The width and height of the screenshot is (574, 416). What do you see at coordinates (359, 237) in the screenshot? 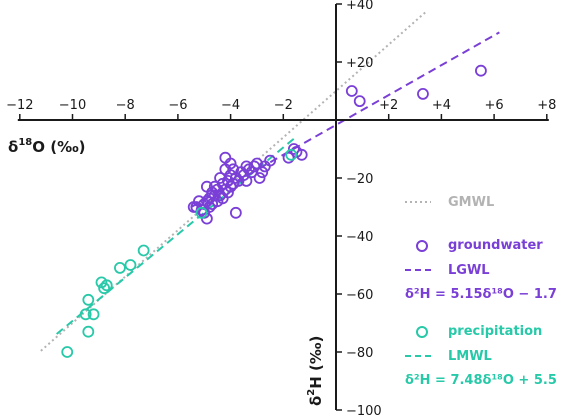
I see `y-tick-label: −40` at bounding box center [359, 237].